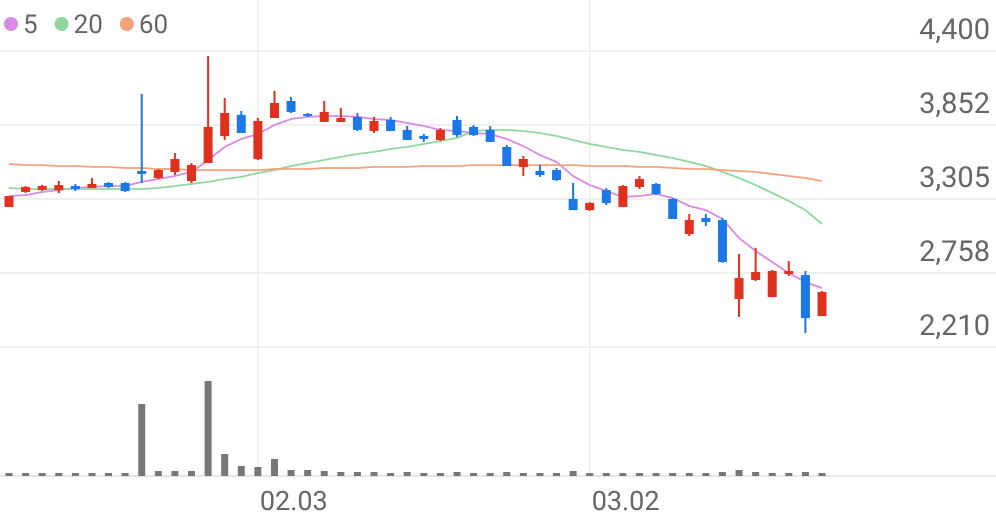  Describe the element at coordinates (415, 172) in the screenshot. I see `ma-line` at that location.